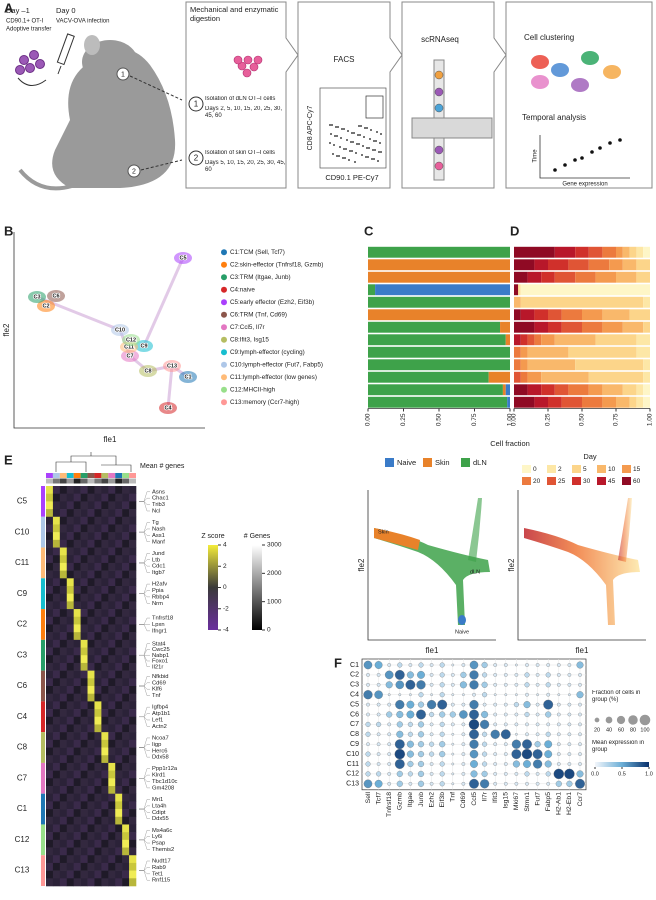 The width and height of the screenshot is (656, 900). Describe the element at coordinates (158, 492) in the screenshot. I see `gene-label: Asns` at that location.